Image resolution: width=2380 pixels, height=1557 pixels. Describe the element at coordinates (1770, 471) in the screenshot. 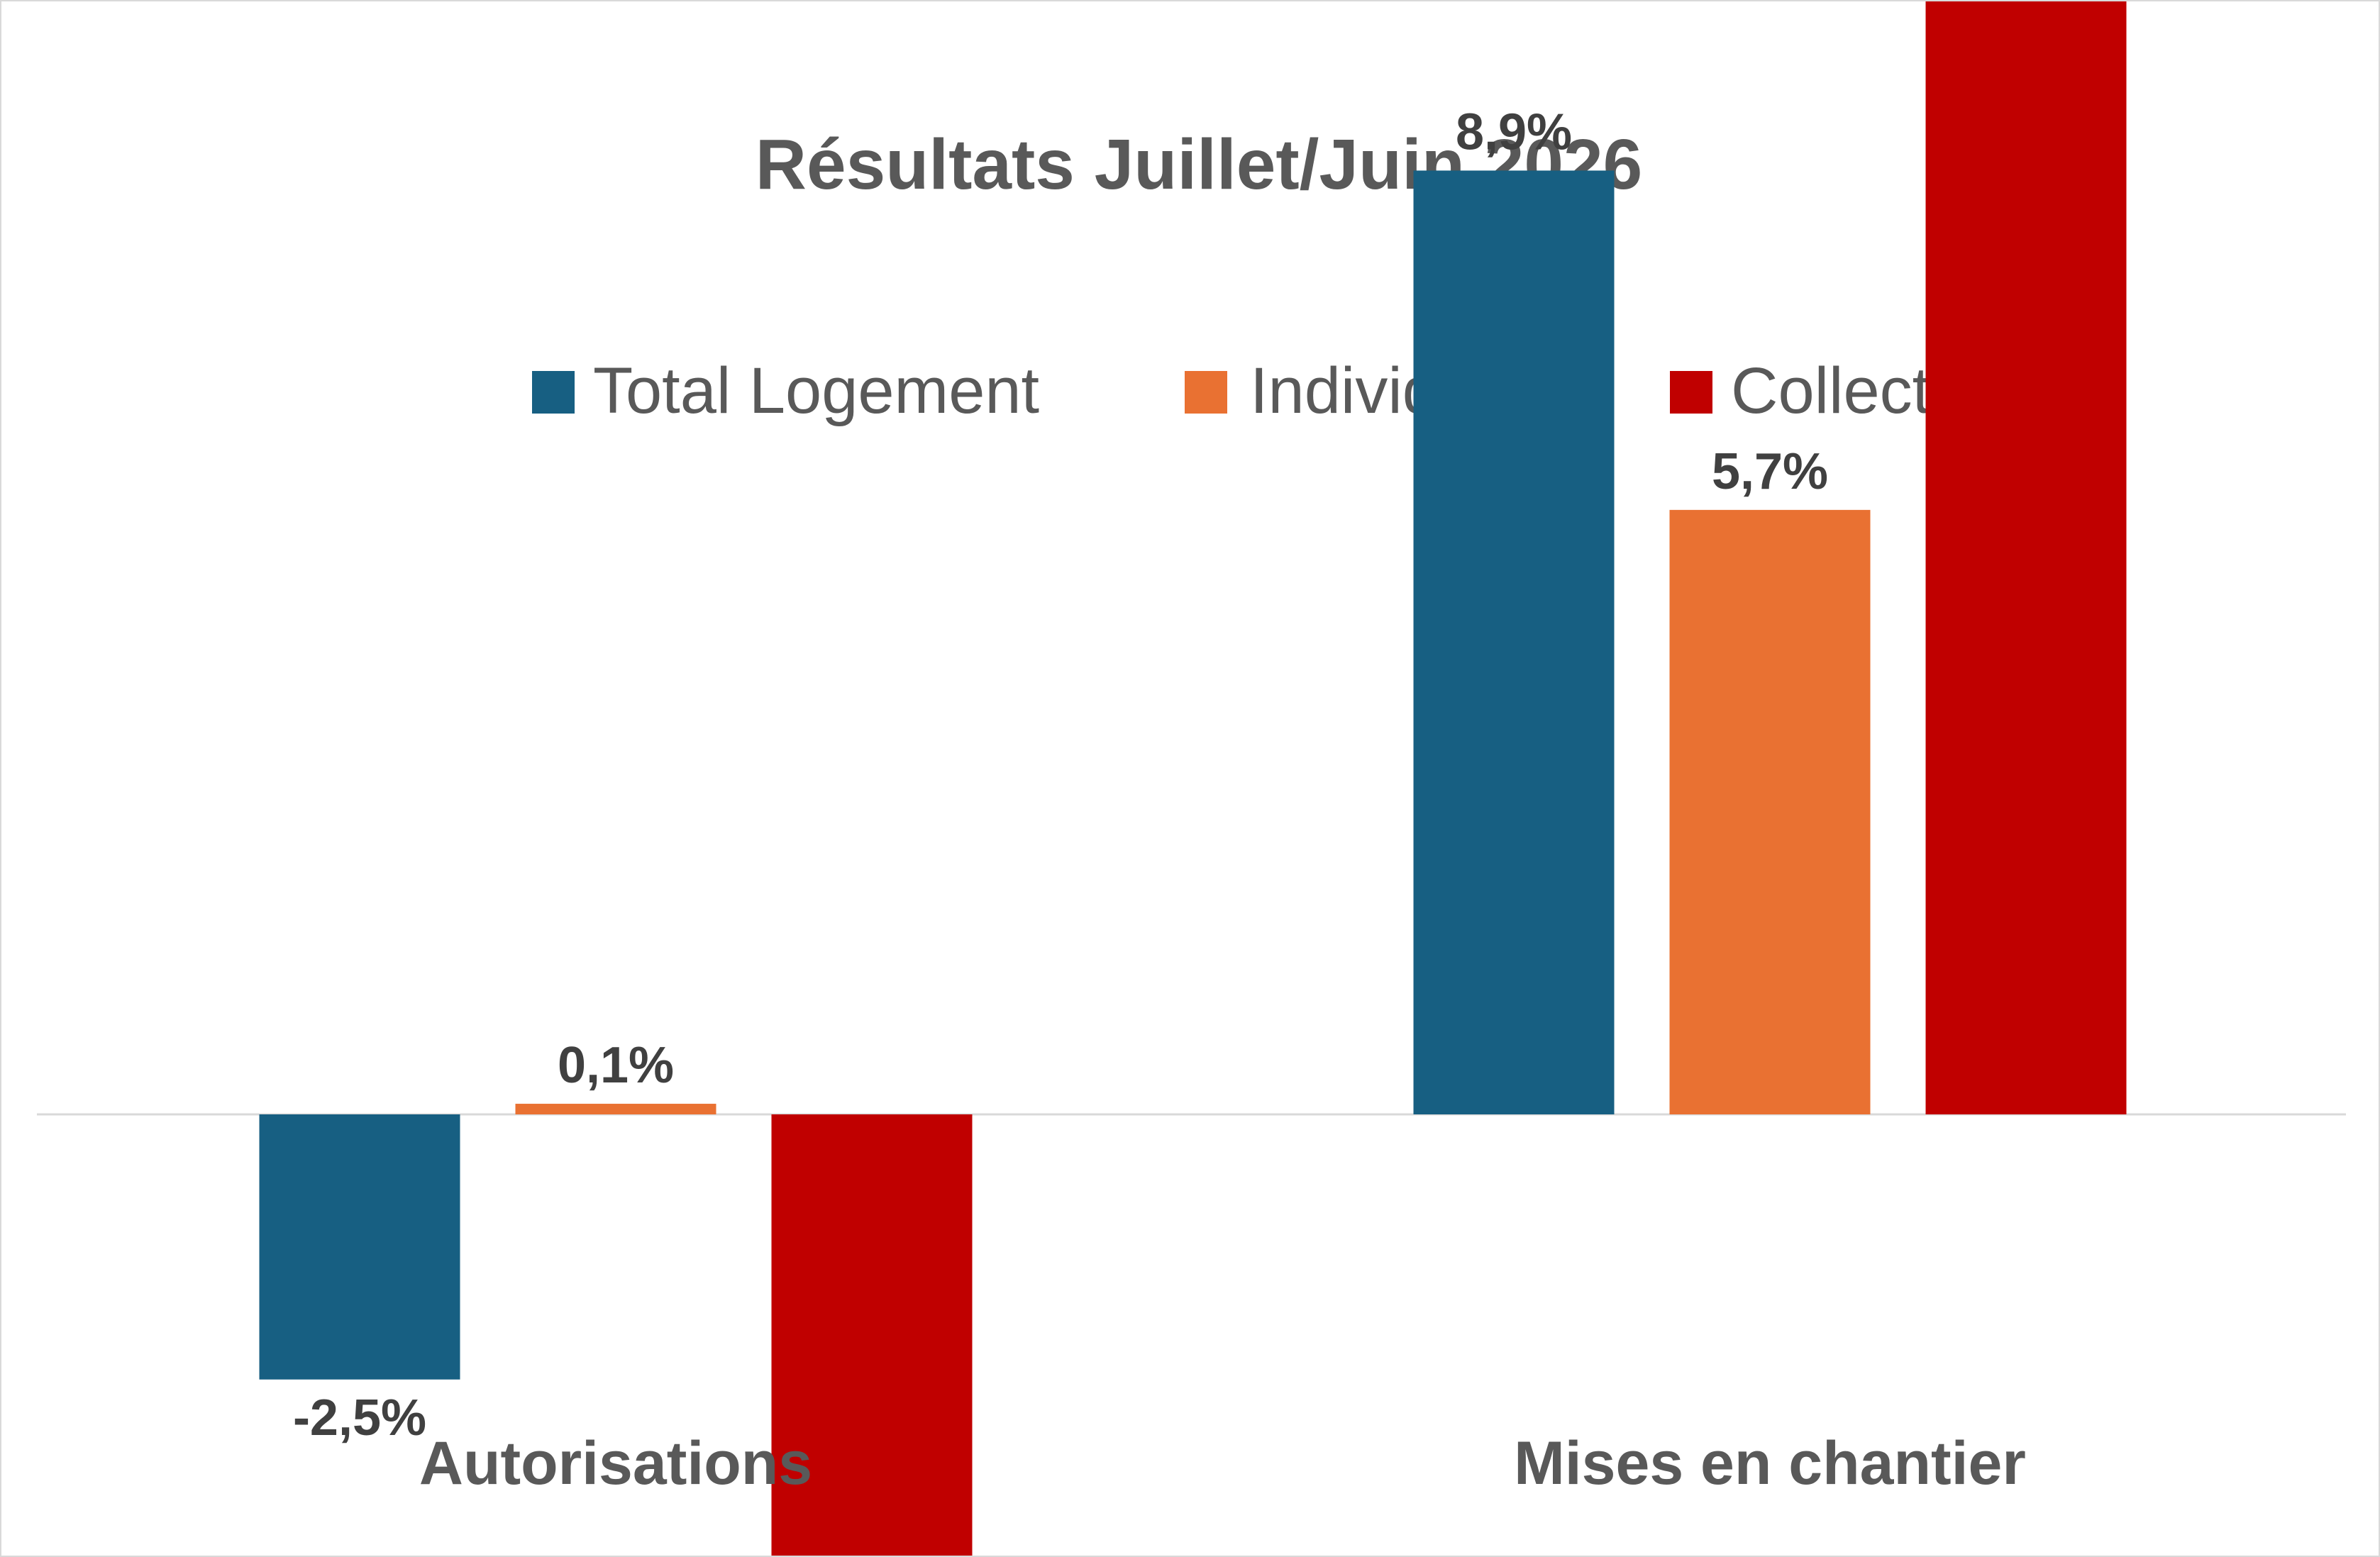

I see `data-label-2-2: 5,7%` at that location.